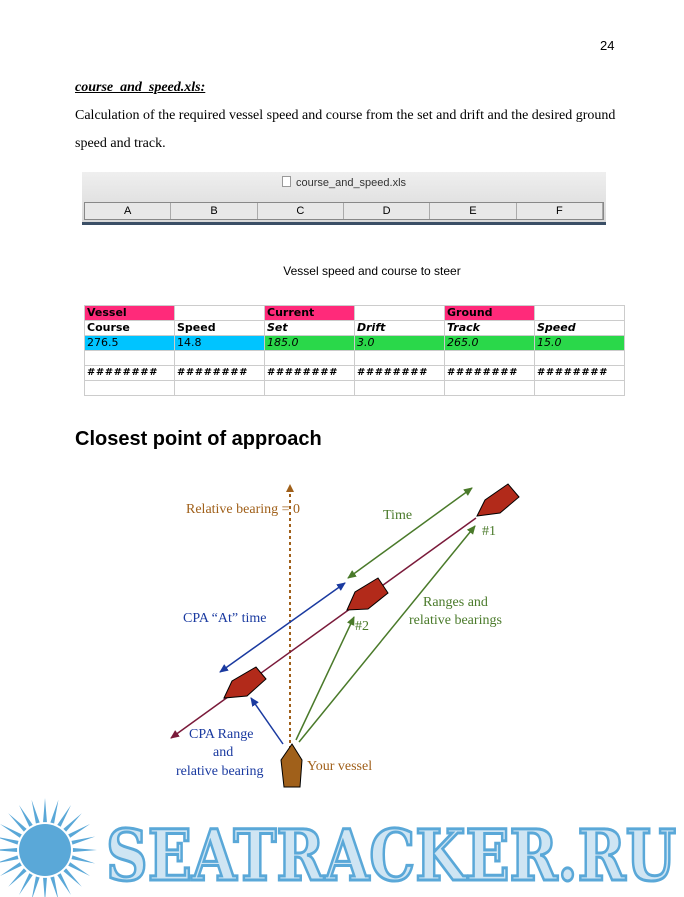 Image resolution: width=684 pixels, height=897 pixels. Describe the element at coordinates (309, 343) in the screenshot. I see `cell: 185.0` at that location.